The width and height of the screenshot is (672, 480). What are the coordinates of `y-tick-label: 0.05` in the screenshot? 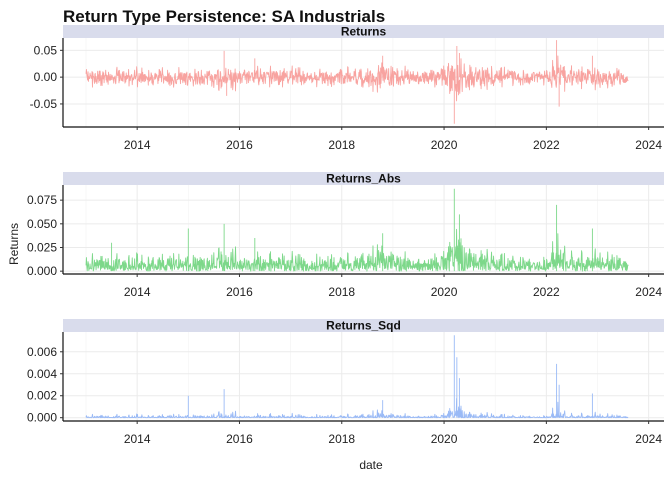 It's located at (46, 50).